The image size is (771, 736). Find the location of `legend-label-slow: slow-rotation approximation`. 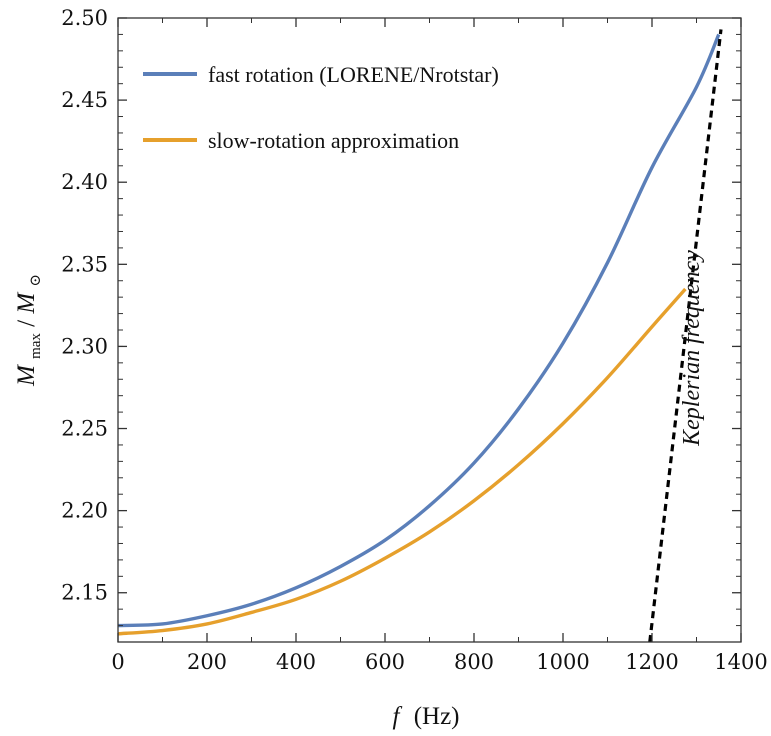

legend-label-slow: slow-rotation approximation is located at coordinates (333, 140).